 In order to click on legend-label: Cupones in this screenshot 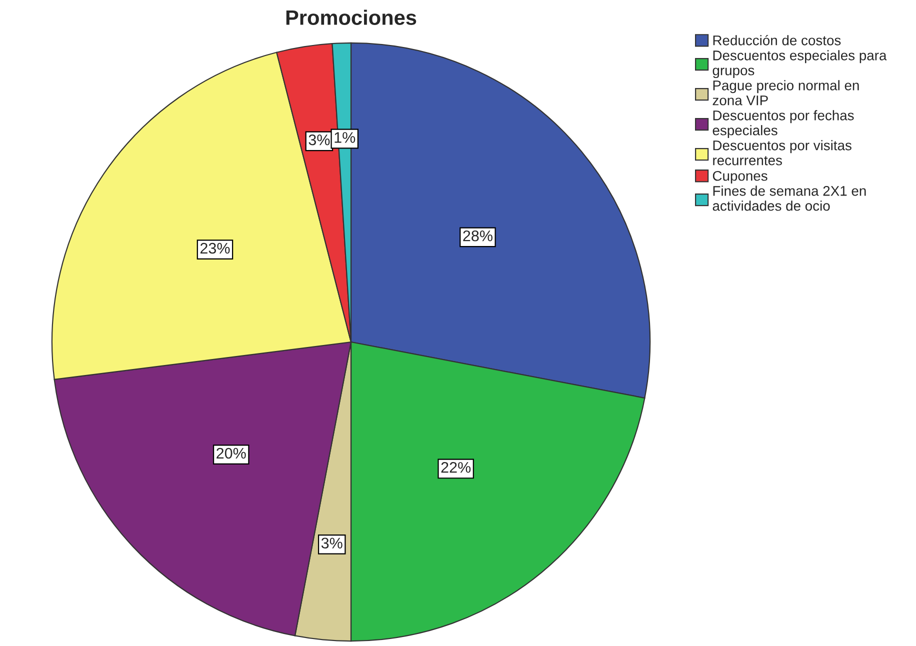, I will do `click(740, 177)`.